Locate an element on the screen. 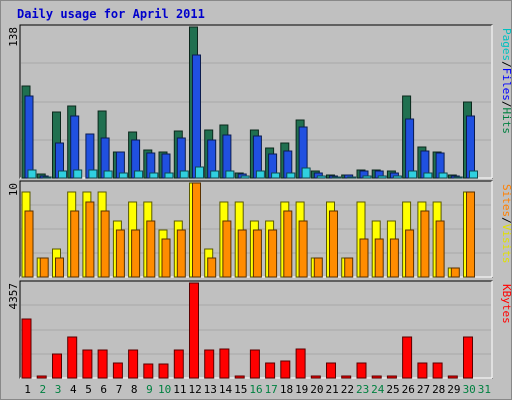 The image size is (512, 400). ymax-label-kbytes: 4357 is located at coordinates (13, 296).